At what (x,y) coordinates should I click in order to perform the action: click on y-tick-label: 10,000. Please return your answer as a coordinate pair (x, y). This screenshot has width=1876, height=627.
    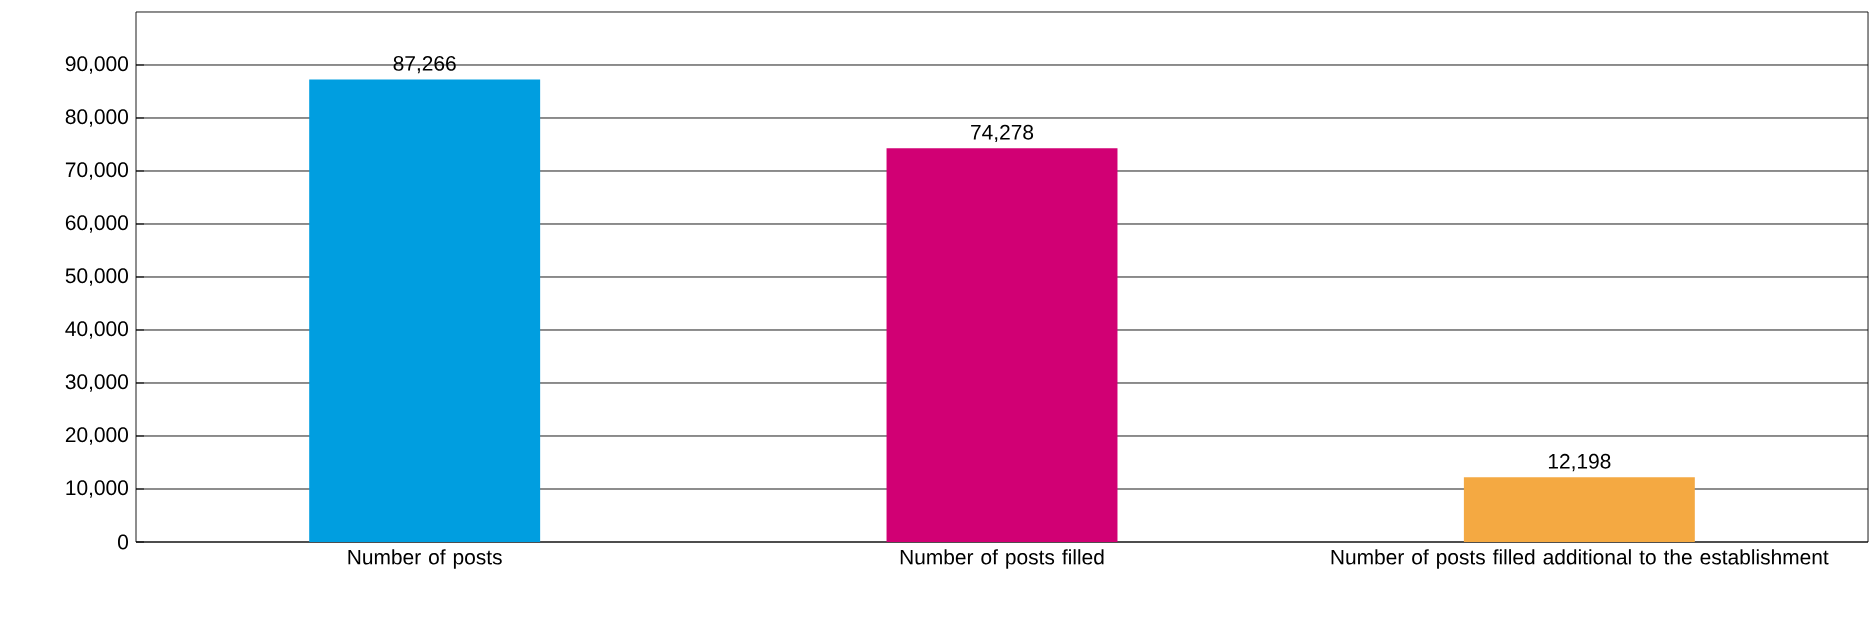
    Looking at the image, I should click on (97, 489).